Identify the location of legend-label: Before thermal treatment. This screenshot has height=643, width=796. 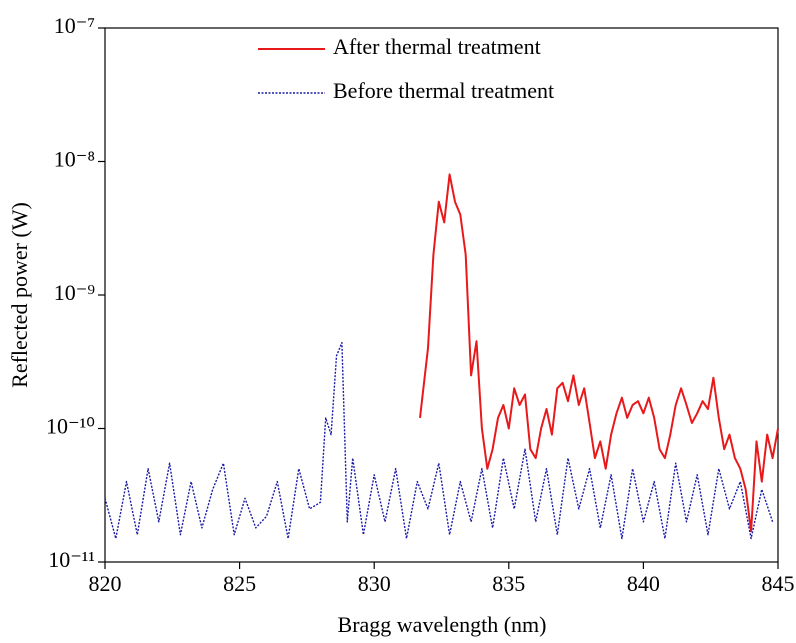
(443, 90).